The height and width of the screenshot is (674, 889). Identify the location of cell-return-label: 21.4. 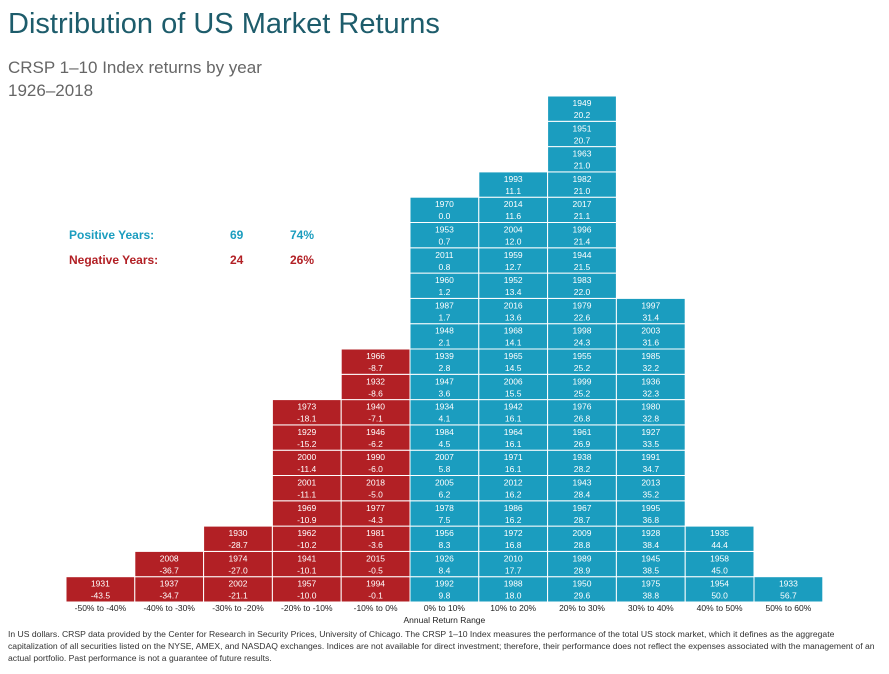
(582, 242).